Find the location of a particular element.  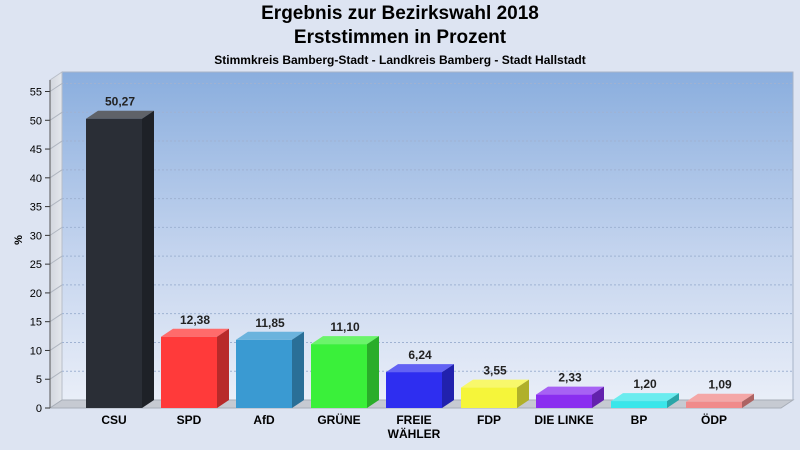

data-label: 11,10 is located at coordinates (345, 327).